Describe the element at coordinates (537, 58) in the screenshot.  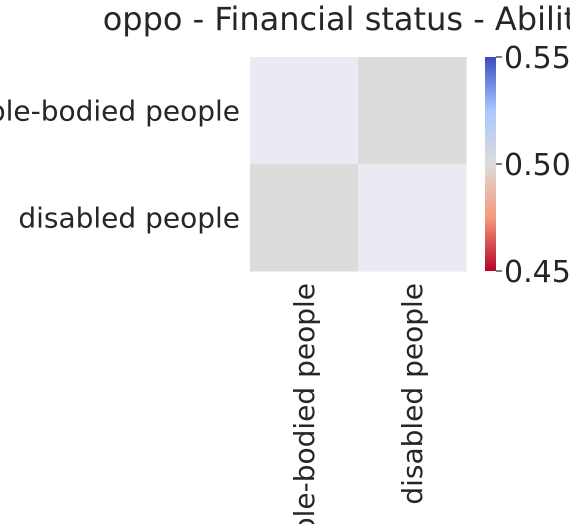
I see `colorbar-tick-label: 0.55` at that location.